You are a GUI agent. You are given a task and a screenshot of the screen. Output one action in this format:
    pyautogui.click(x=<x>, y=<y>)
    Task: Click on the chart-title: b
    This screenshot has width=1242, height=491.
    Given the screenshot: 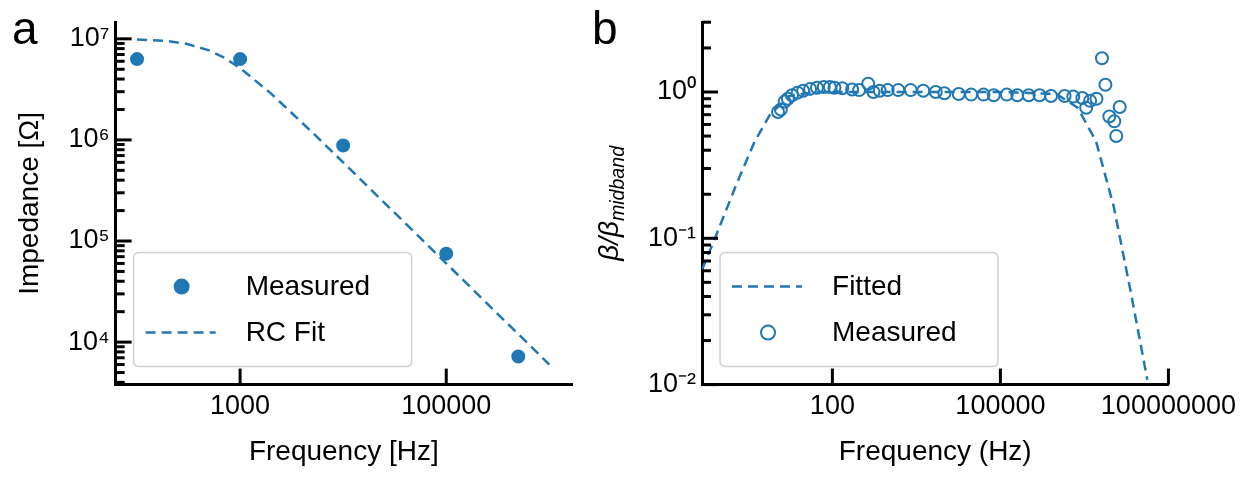 What is the action you would take?
    pyautogui.click(x=605, y=27)
    